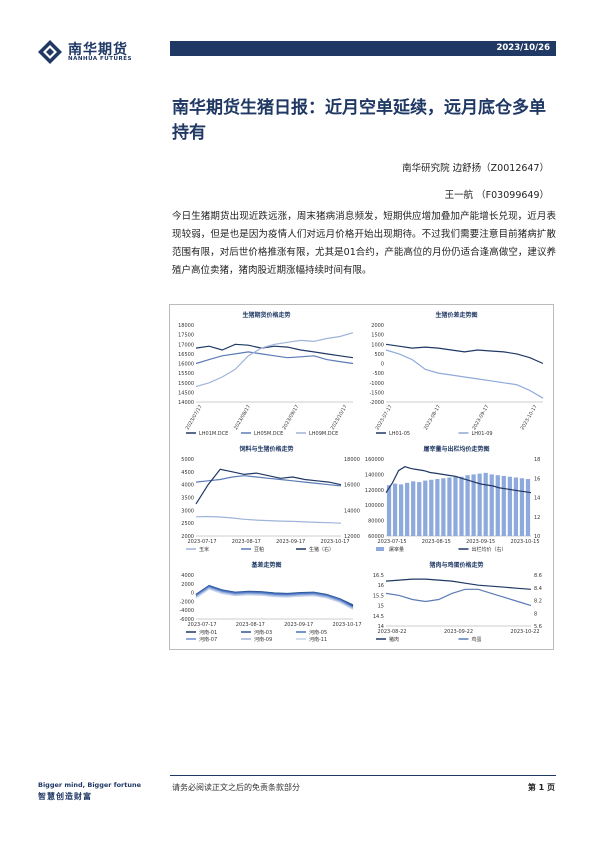 The image size is (595, 842). What do you see at coordinates (186, 365) in the screenshot?
I see `y-tick-label: 16000` at bounding box center [186, 365].